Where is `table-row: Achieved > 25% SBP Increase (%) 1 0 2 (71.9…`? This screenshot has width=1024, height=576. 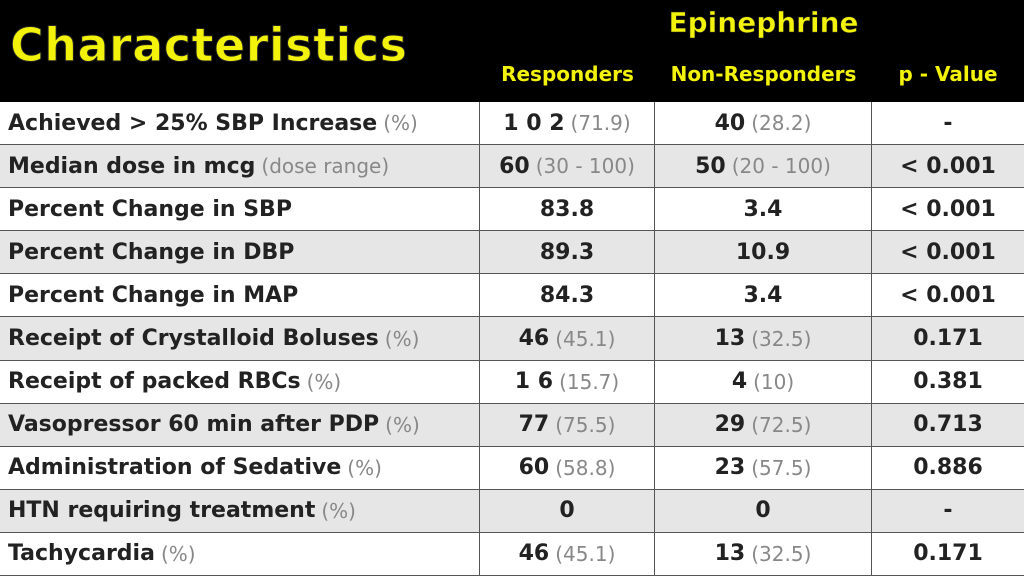 table-row: Achieved > 25% SBP Increase (%) 1 0 2 (71.9… is located at coordinates (512, 124).